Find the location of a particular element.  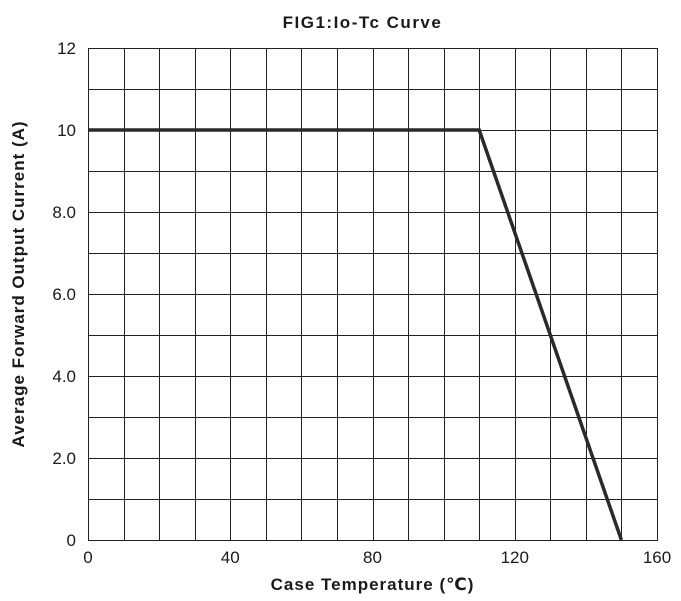

y-tick-label: 2.0 is located at coordinates (64, 458).